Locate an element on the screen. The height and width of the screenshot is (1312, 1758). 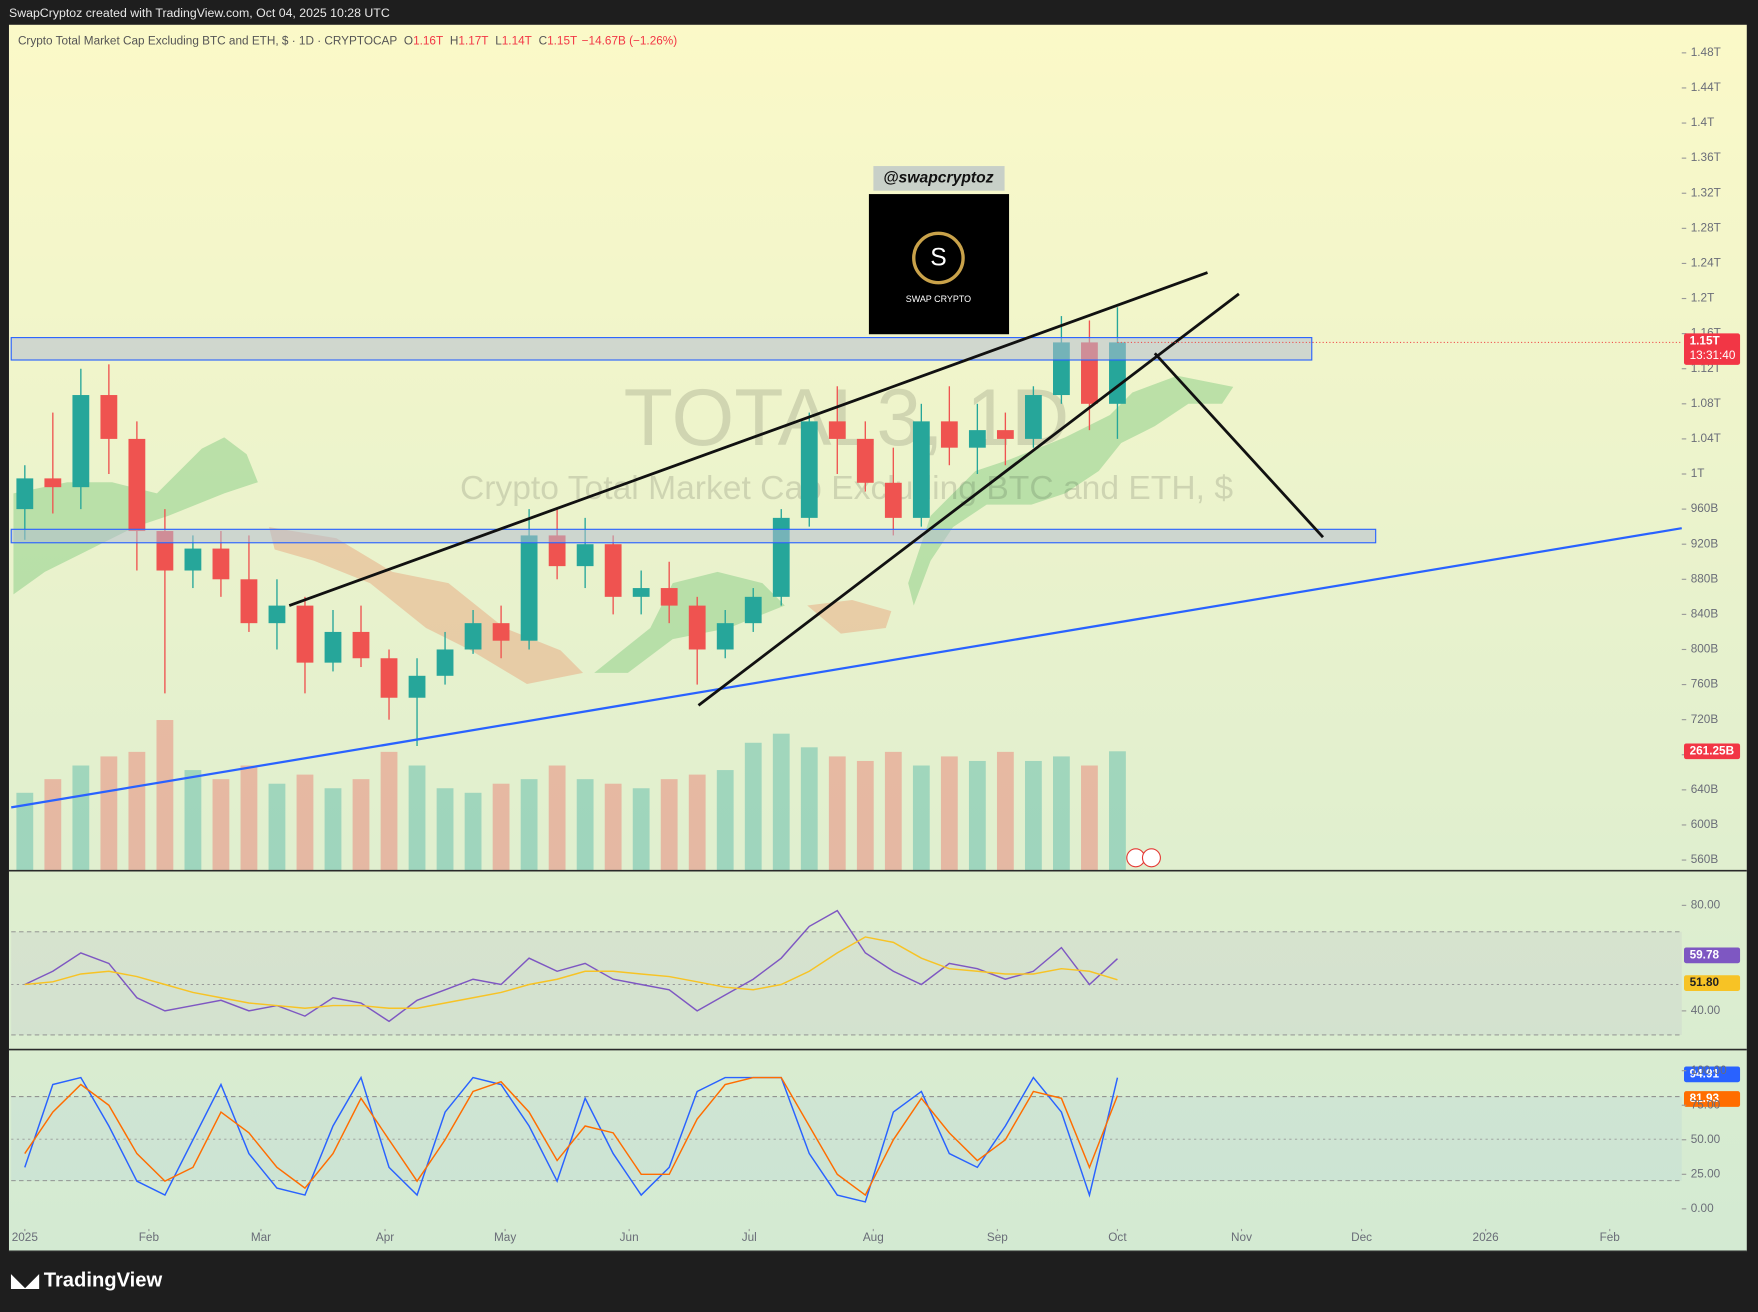
x-tick-label: May is located at coordinates (505, 1237).